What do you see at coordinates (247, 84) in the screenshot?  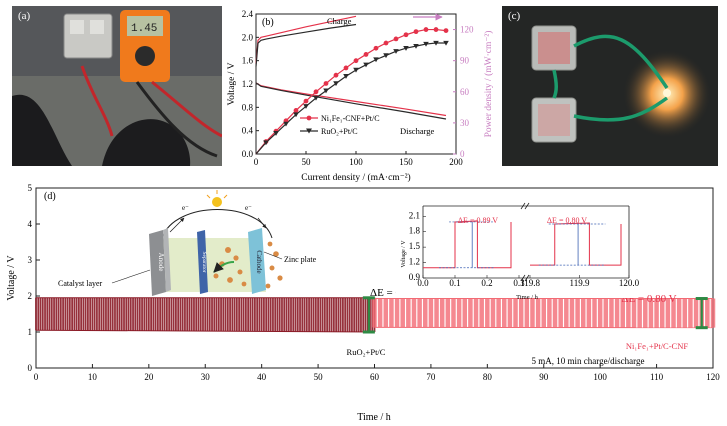 I see `b-ytick-label: 1.2` at bounding box center [247, 84].